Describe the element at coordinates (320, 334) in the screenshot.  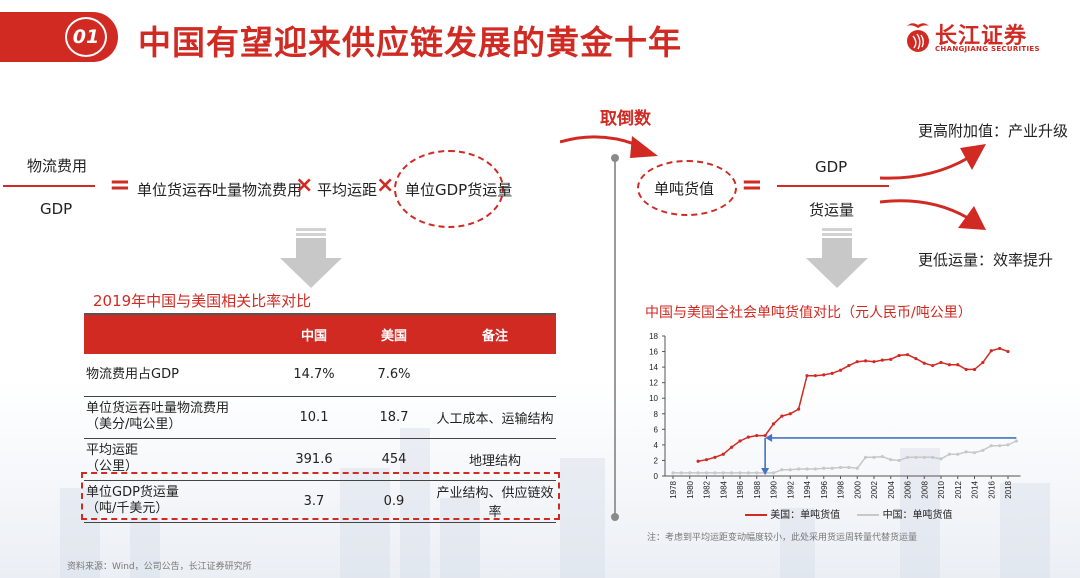
I see `table-header-row: 中国 美国 备注` at that location.